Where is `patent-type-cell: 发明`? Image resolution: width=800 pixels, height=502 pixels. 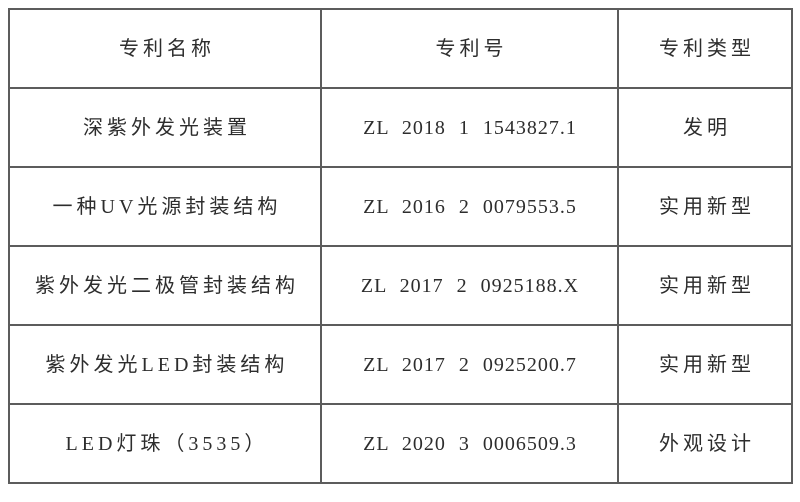
patent-type-cell: 发明 is located at coordinates (705, 127).